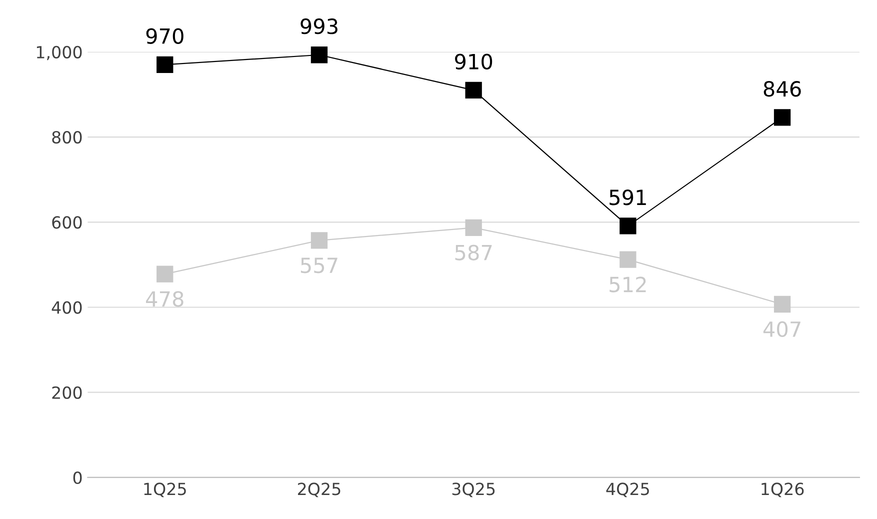  What do you see at coordinates (165, 36) in the screenshot?
I see `data-label: 970` at bounding box center [165, 36].